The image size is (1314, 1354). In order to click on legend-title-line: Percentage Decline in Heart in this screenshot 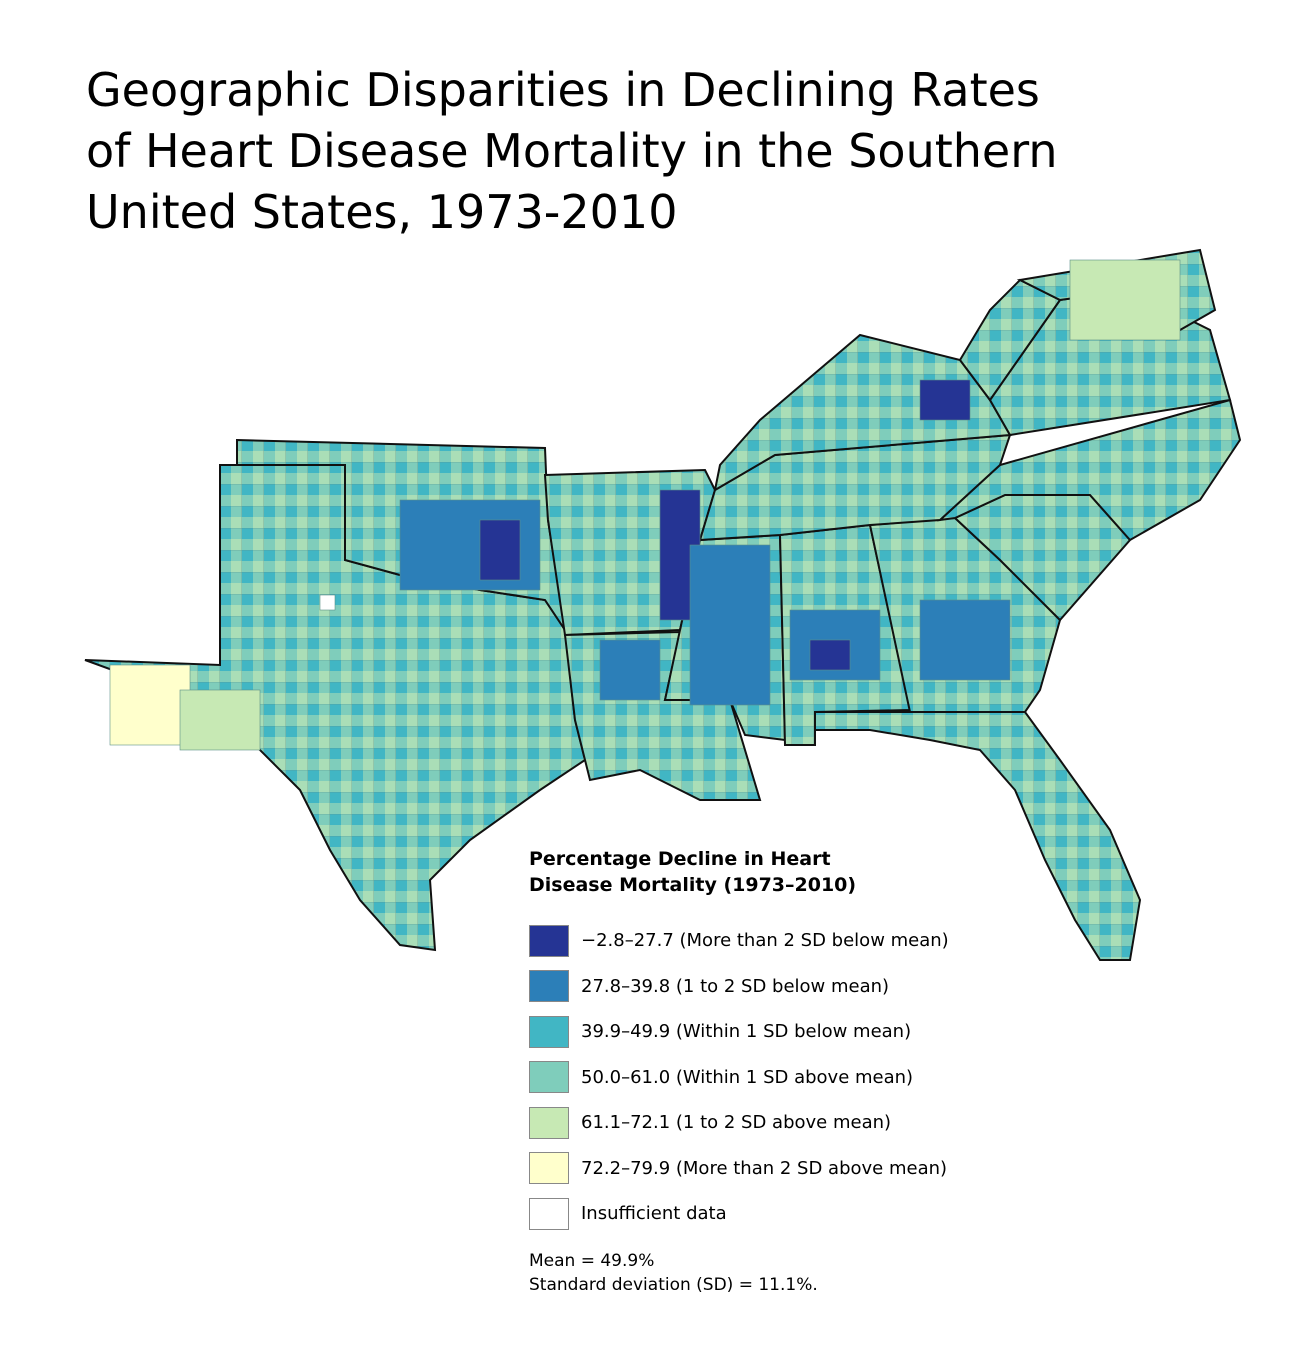, I will do `click(680, 859)`.